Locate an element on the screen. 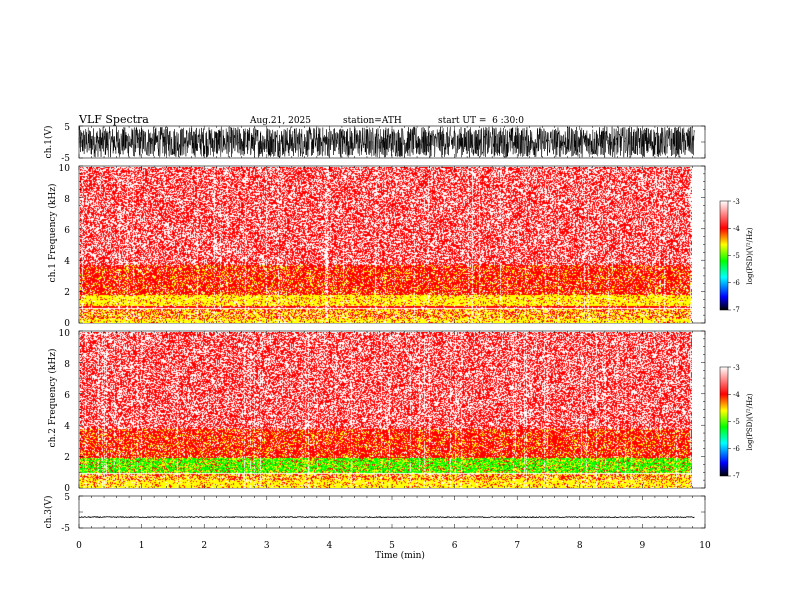 The width and height of the screenshot is (792, 612). xtick-4: 4 is located at coordinates (330, 546).